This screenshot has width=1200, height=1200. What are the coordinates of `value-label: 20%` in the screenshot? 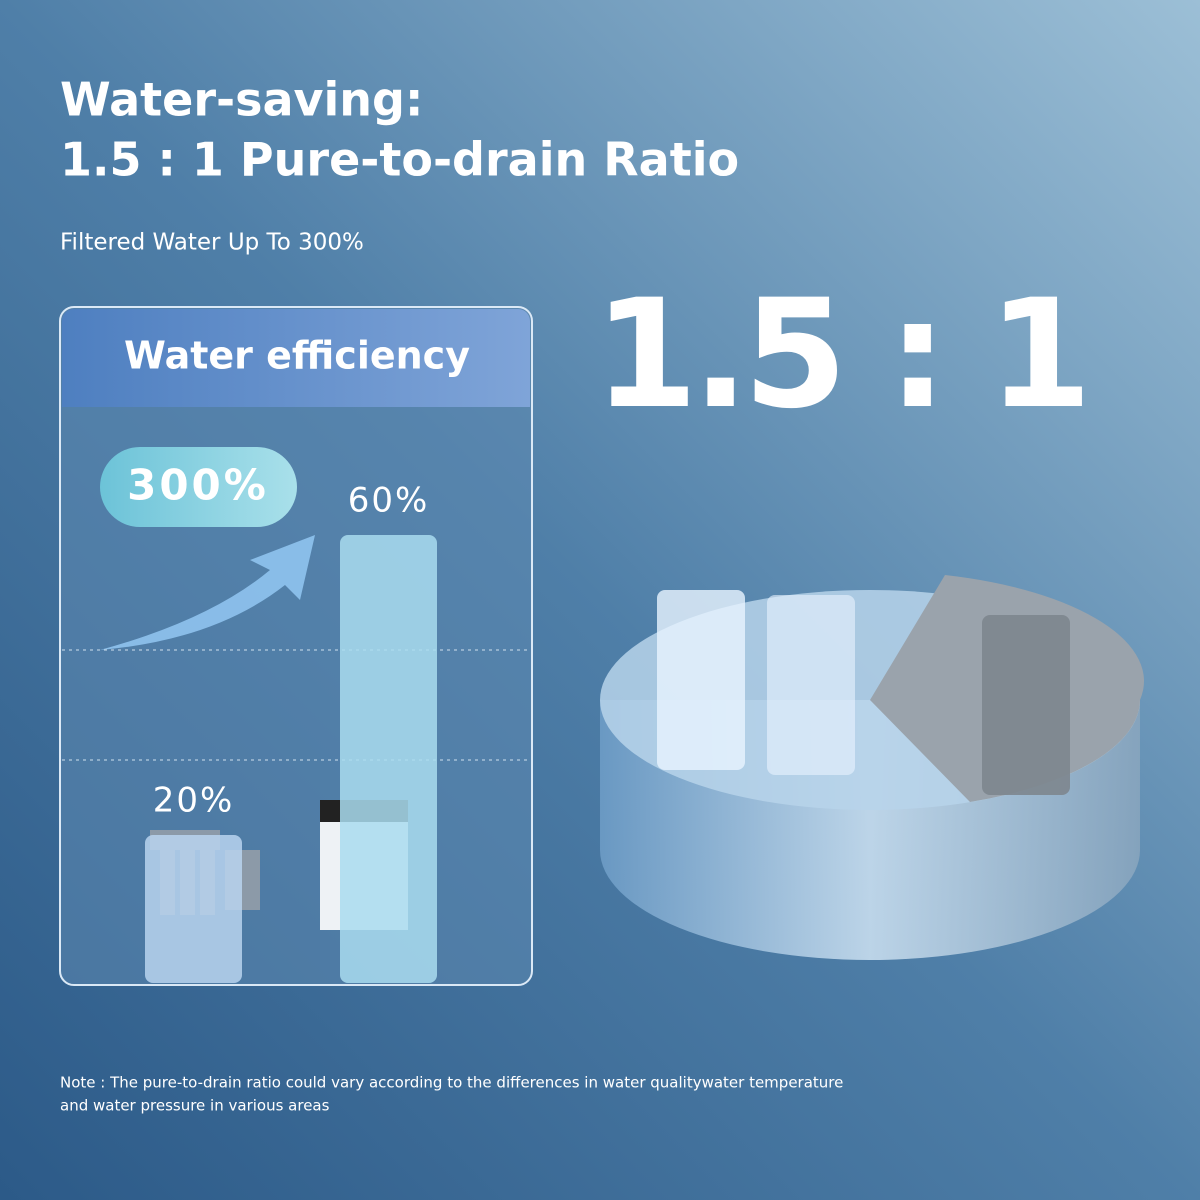 It's located at (194, 801).